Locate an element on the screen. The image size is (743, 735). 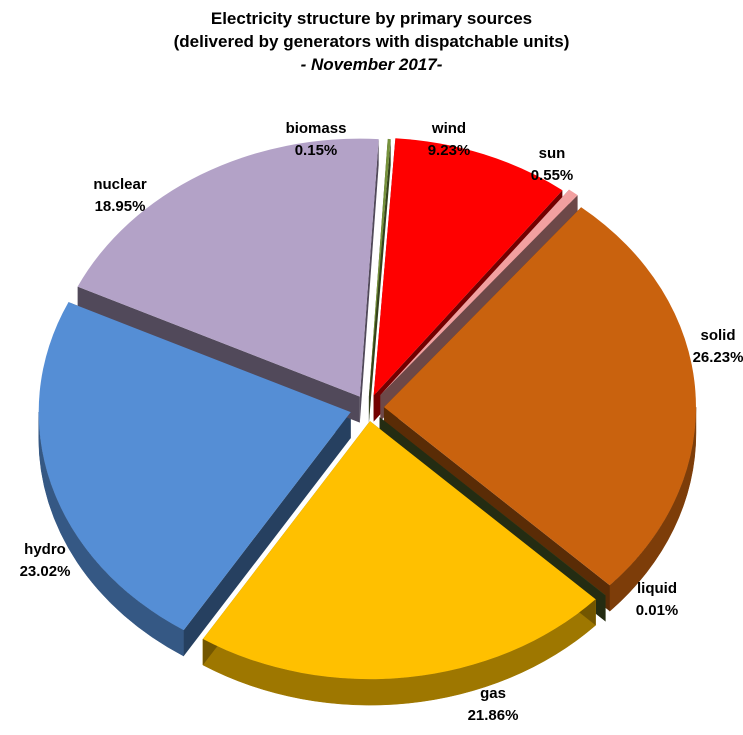
slice-name-label-biomass: biomass is located at coordinates (316, 128).